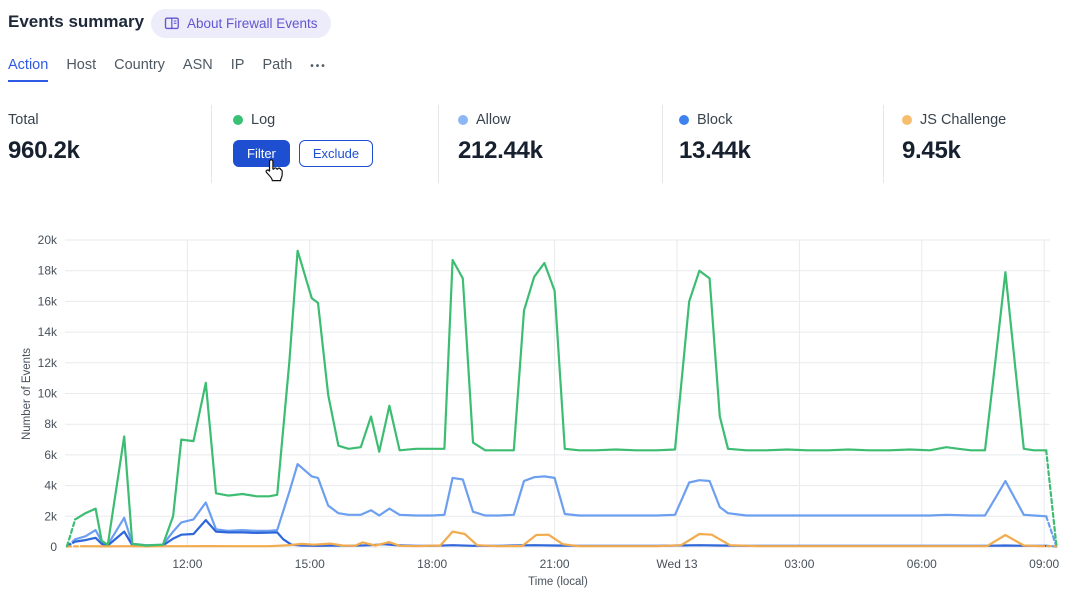 This screenshot has width=1068, height=598. I want to click on svg-text: 03:00, so click(799, 564).